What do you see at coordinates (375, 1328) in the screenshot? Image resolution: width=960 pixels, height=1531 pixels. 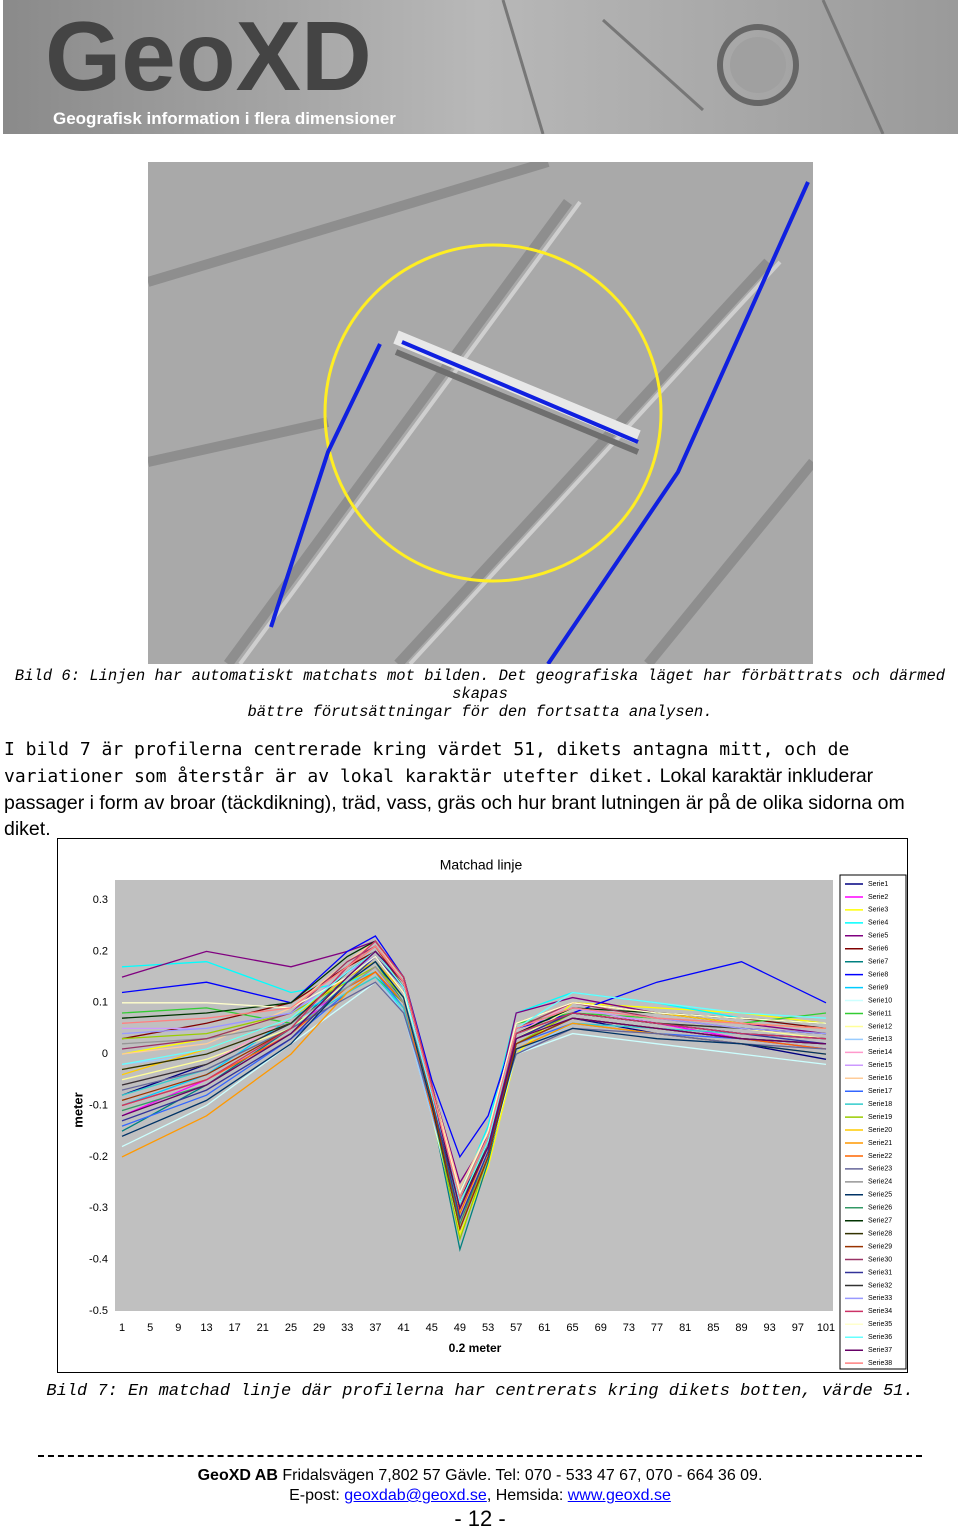 I see `x-tick-label: 37` at bounding box center [375, 1328].